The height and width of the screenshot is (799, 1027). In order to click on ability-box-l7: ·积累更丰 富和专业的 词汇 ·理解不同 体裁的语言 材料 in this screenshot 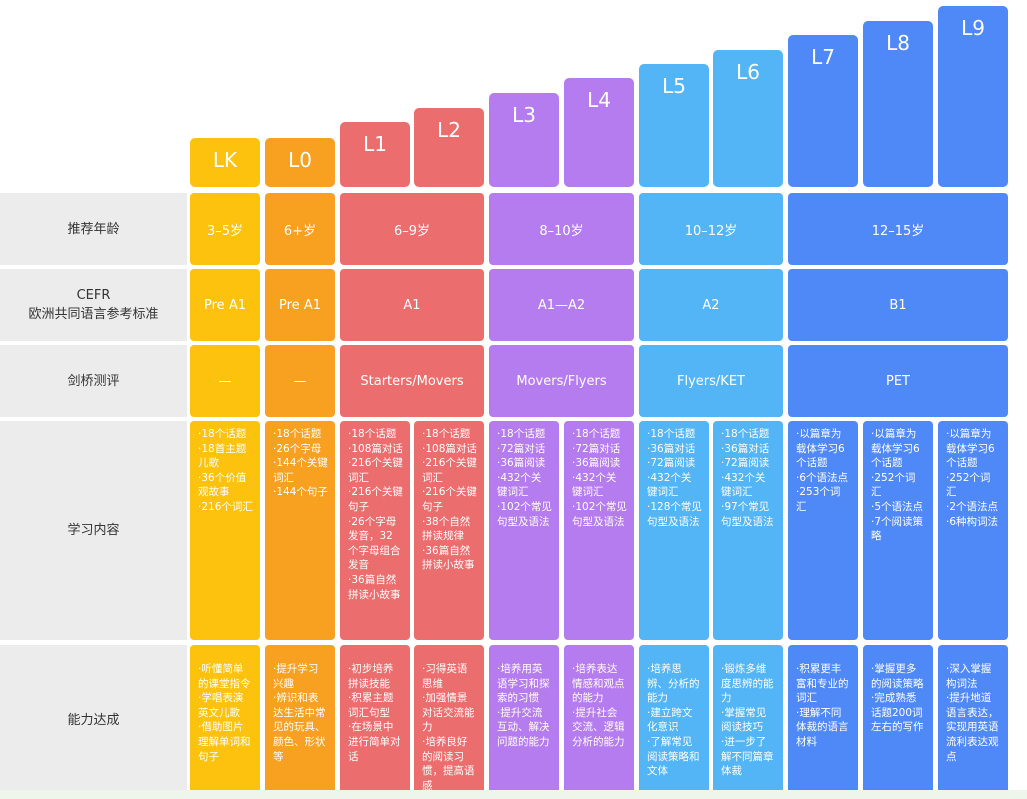, I will do `click(823, 720)`.